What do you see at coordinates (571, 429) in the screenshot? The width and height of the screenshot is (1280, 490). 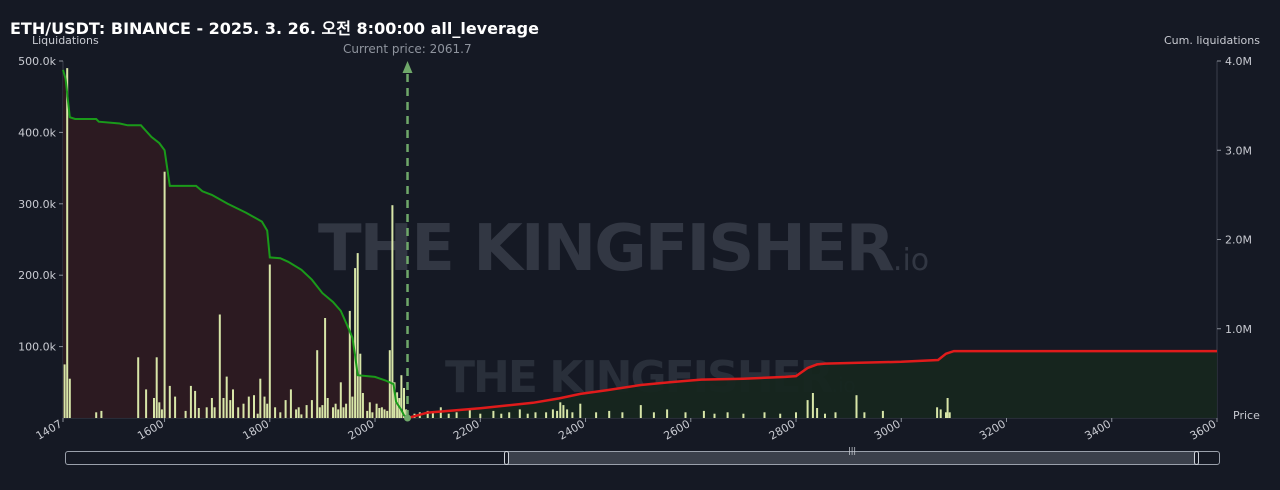 I see `x-tick-label: 2400` at bounding box center [571, 429].